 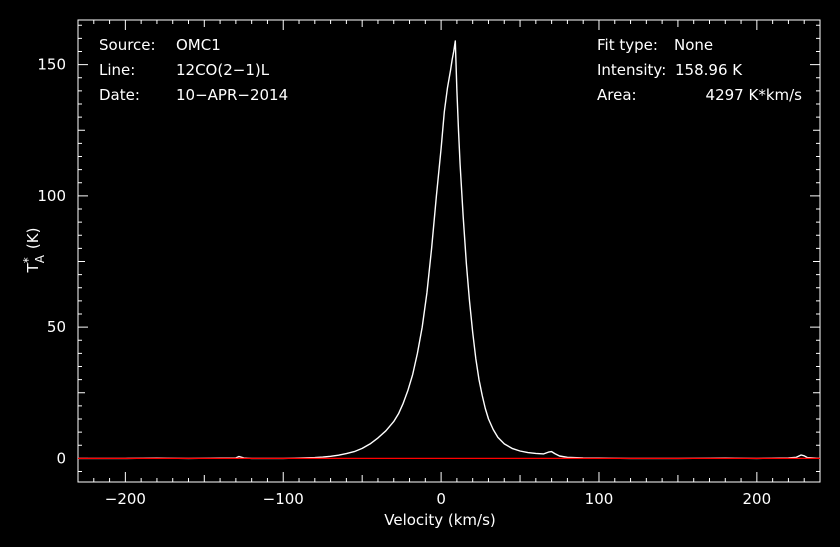 What do you see at coordinates (627, 45) in the screenshot?
I see `info-fit-type-key: Fit type:` at bounding box center [627, 45].